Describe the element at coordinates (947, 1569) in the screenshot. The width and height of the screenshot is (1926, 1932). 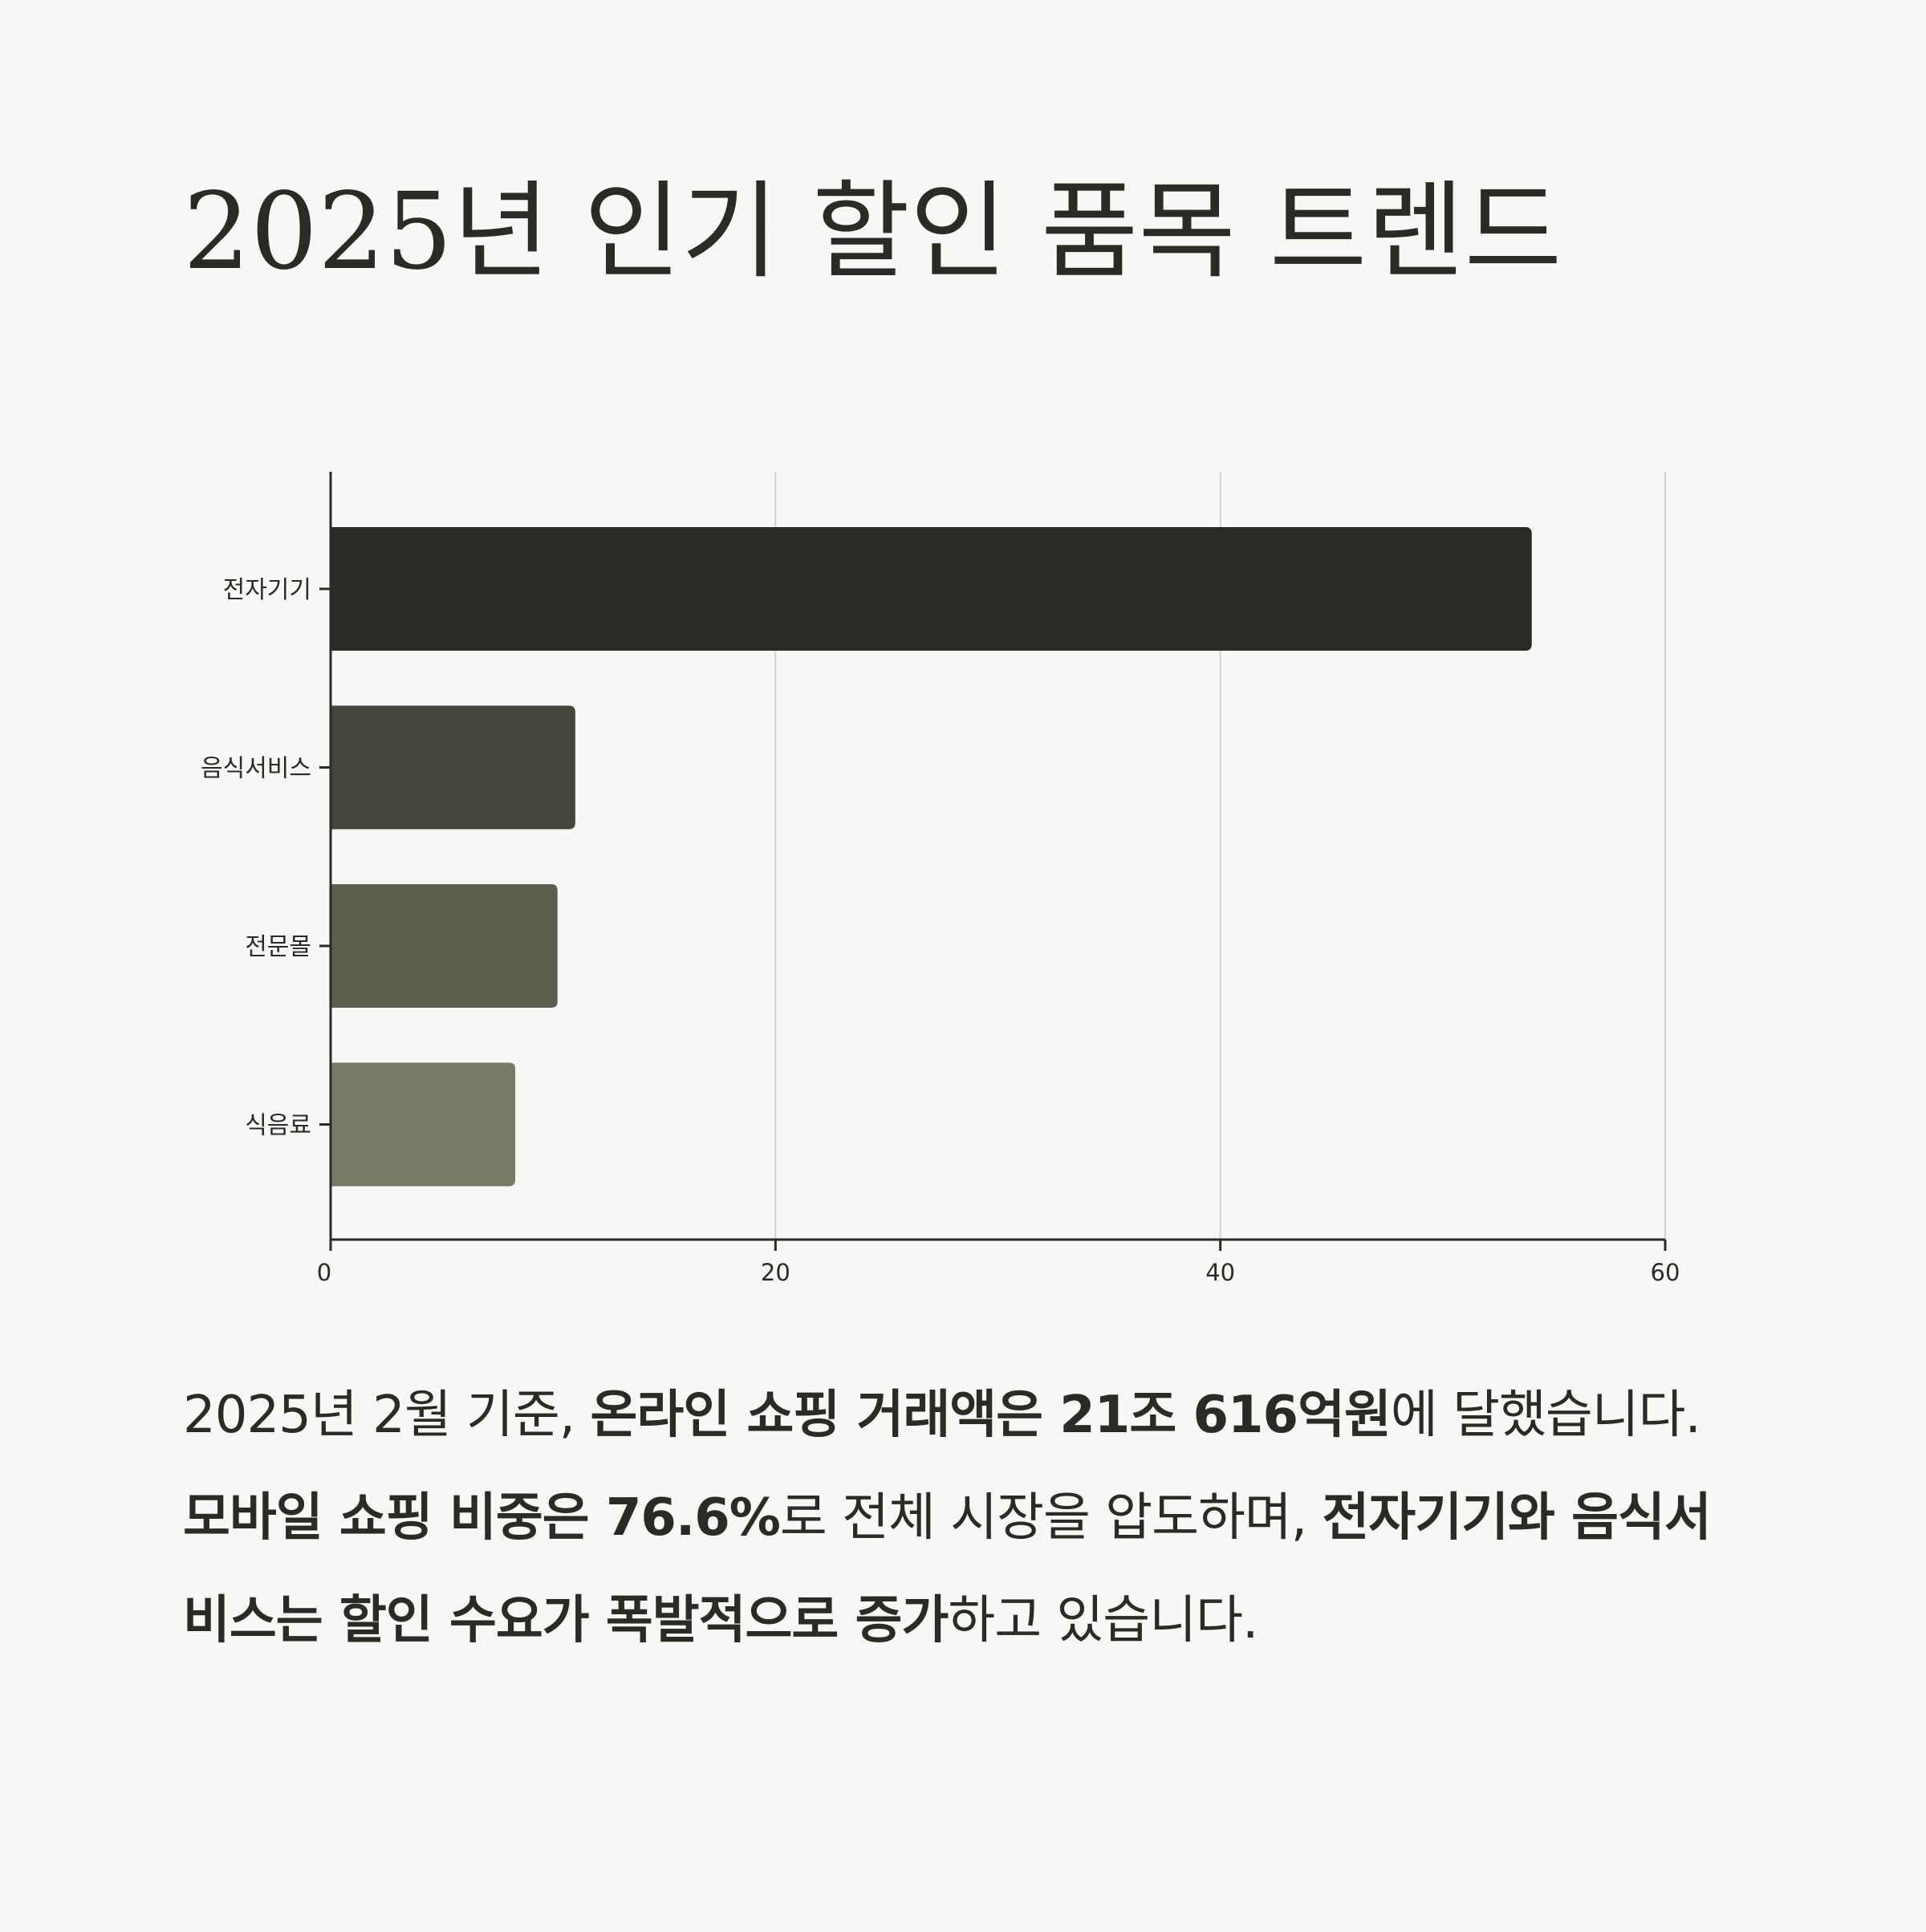
I see `summary-highlight: 전자기기와 음식서비스는 할인 수요가 폭발적으로 증가` at that location.